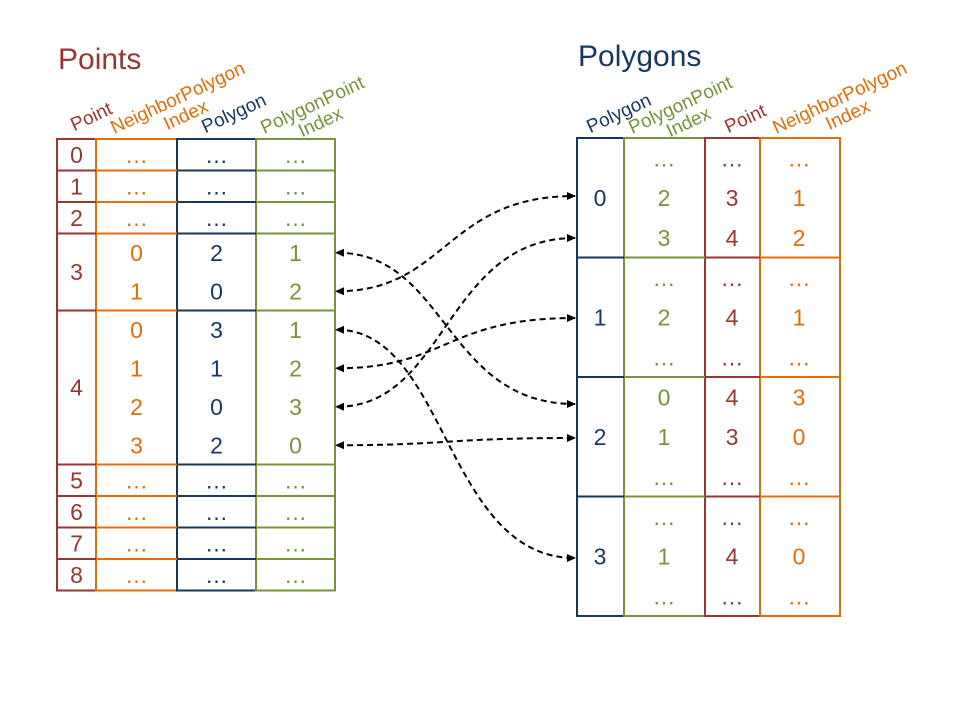 The width and height of the screenshot is (960, 720). What do you see at coordinates (295, 407) in the screenshot?
I see `points-polygonpoint-cell: 3` at bounding box center [295, 407].